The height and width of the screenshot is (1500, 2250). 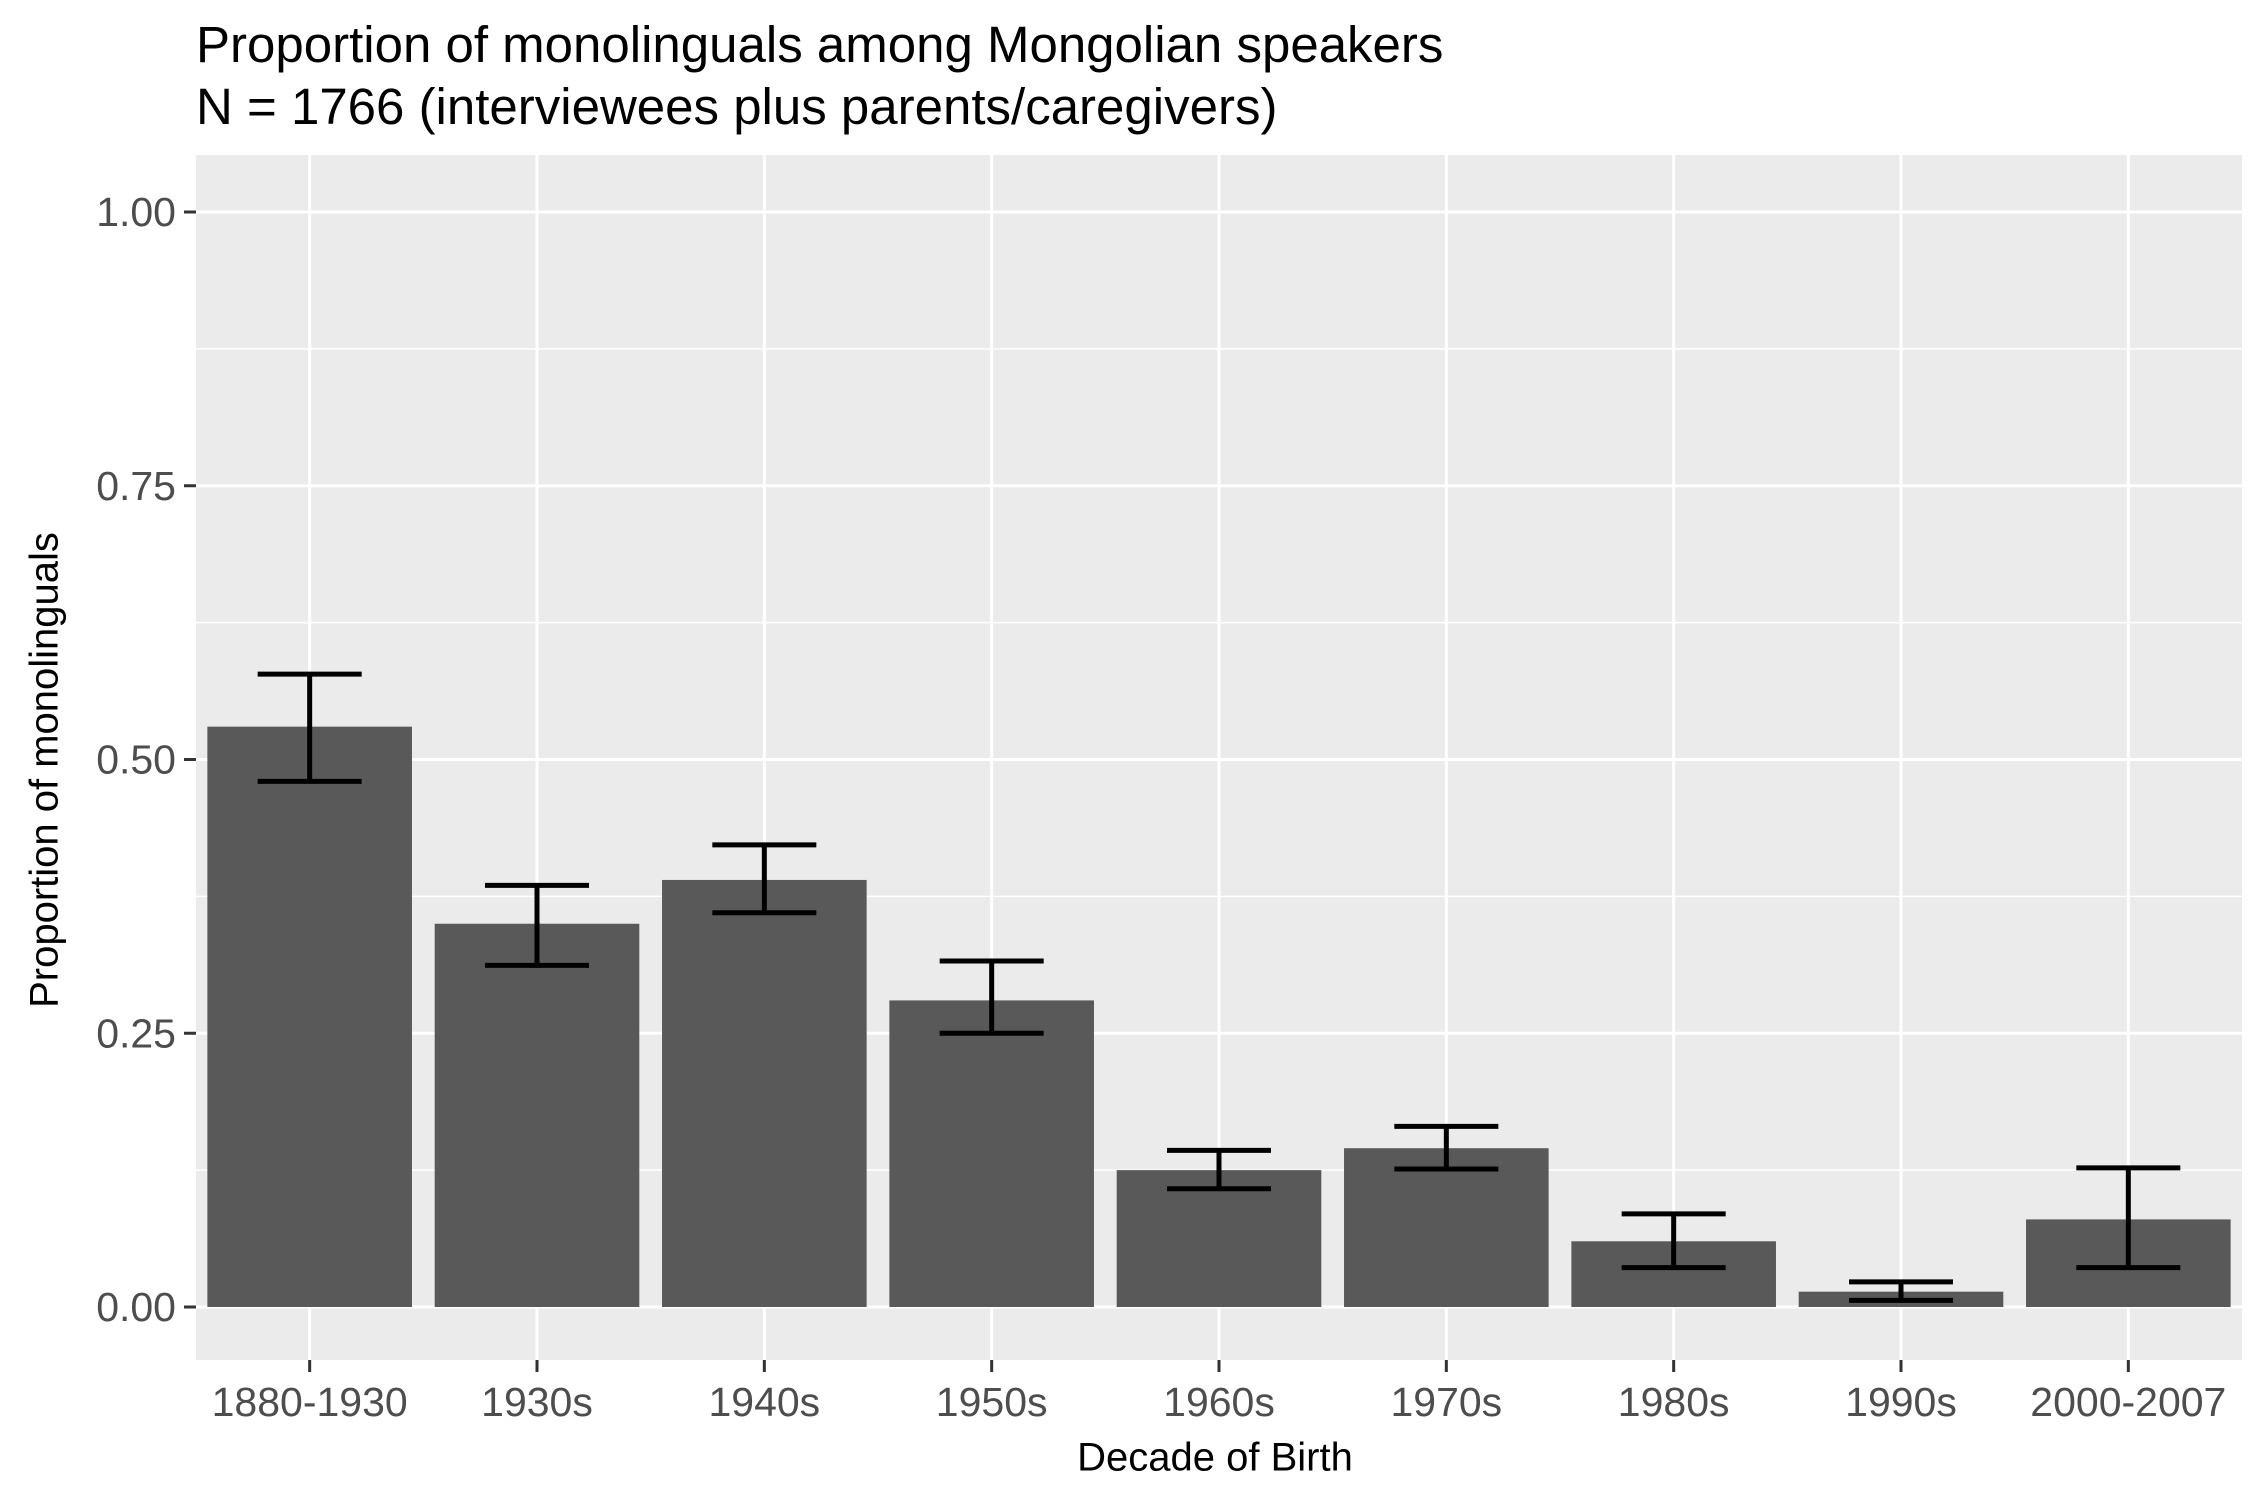 What do you see at coordinates (1674, 1402) in the screenshot?
I see `x-tick-label: 1980s` at bounding box center [1674, 1402].